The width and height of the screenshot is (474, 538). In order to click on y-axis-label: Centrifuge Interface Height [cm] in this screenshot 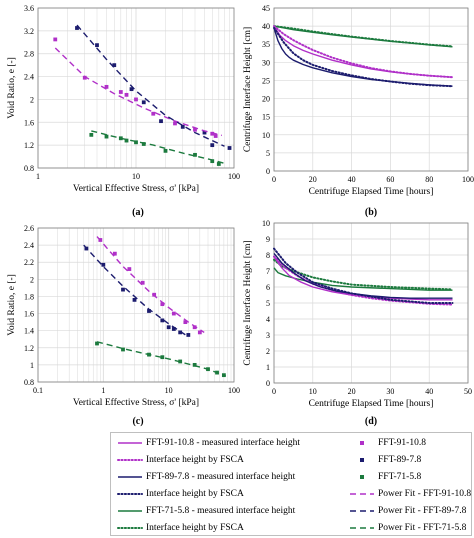, I will do `click(247, 302)`.